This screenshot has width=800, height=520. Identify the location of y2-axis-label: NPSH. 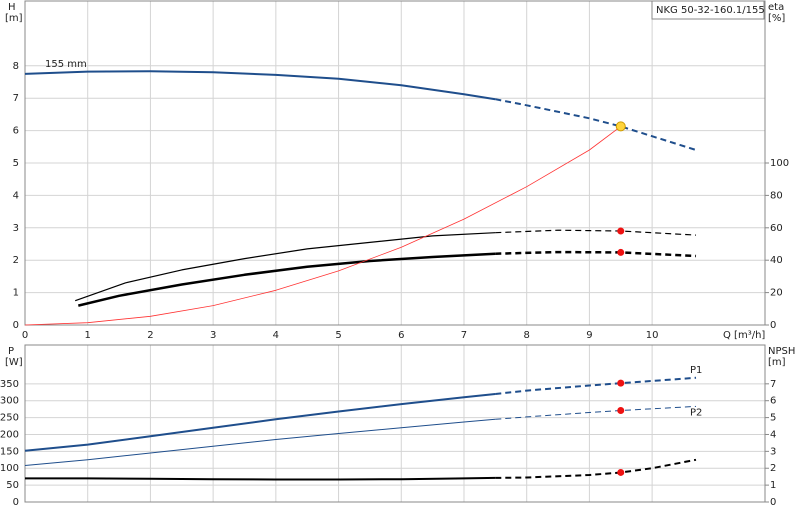
(781, 351).